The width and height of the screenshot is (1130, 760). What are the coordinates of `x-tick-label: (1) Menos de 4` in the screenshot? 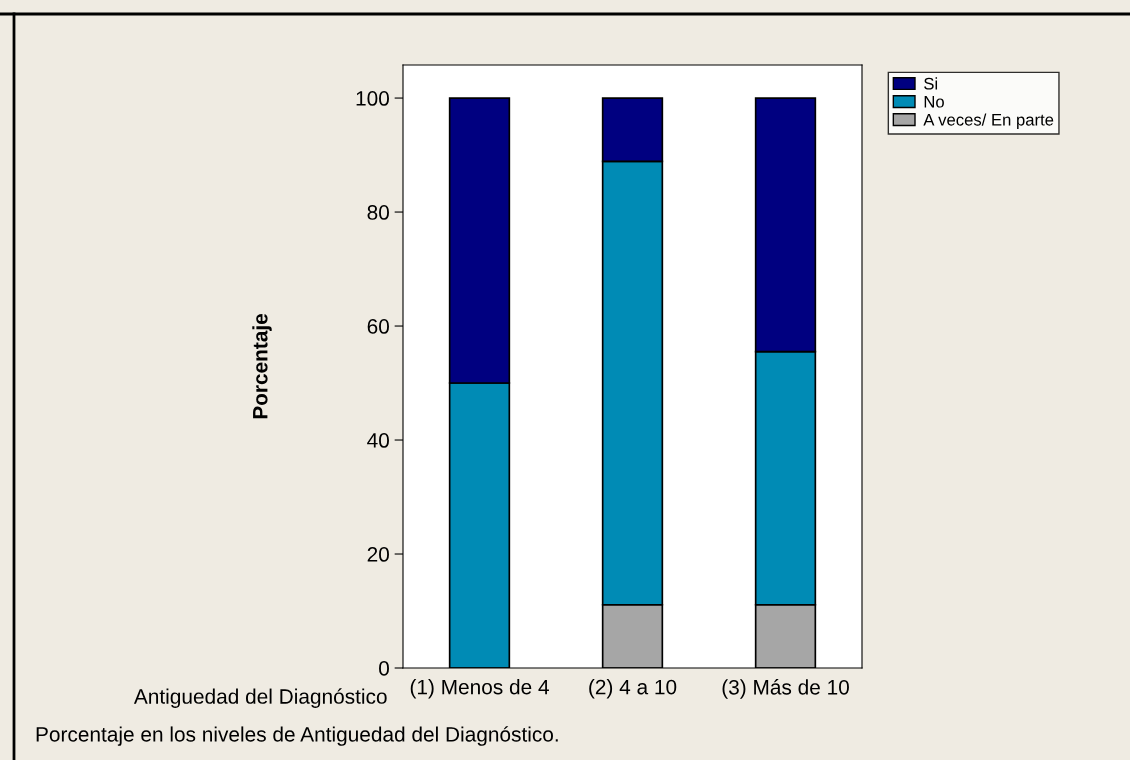 It's located at (479, 689).